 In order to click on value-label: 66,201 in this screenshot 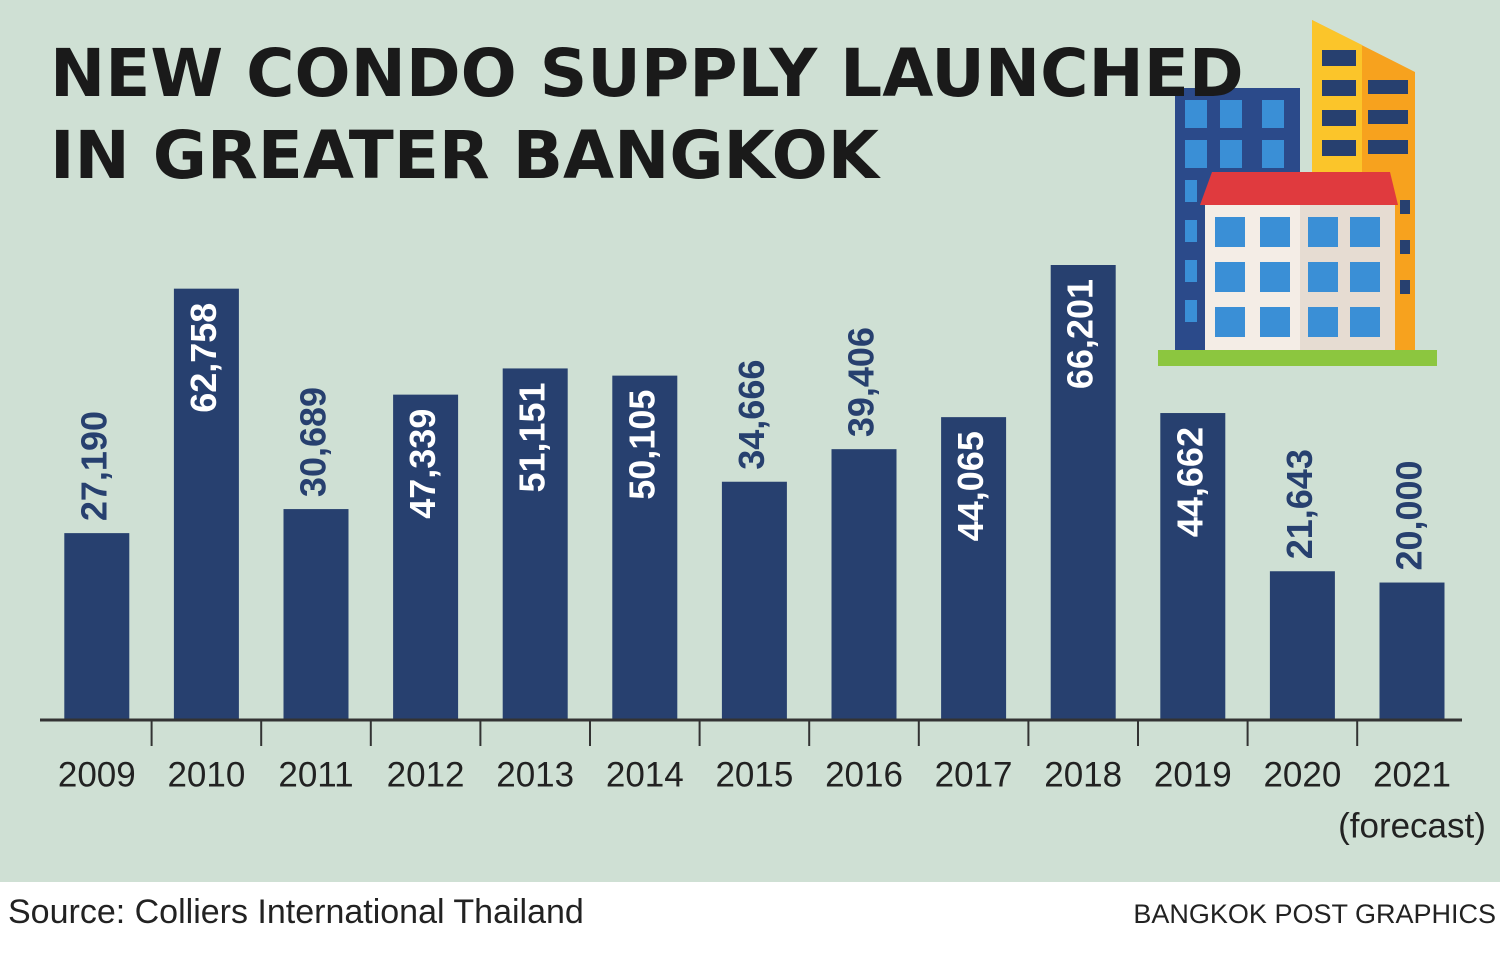, I will do `click(1080, 334)`.